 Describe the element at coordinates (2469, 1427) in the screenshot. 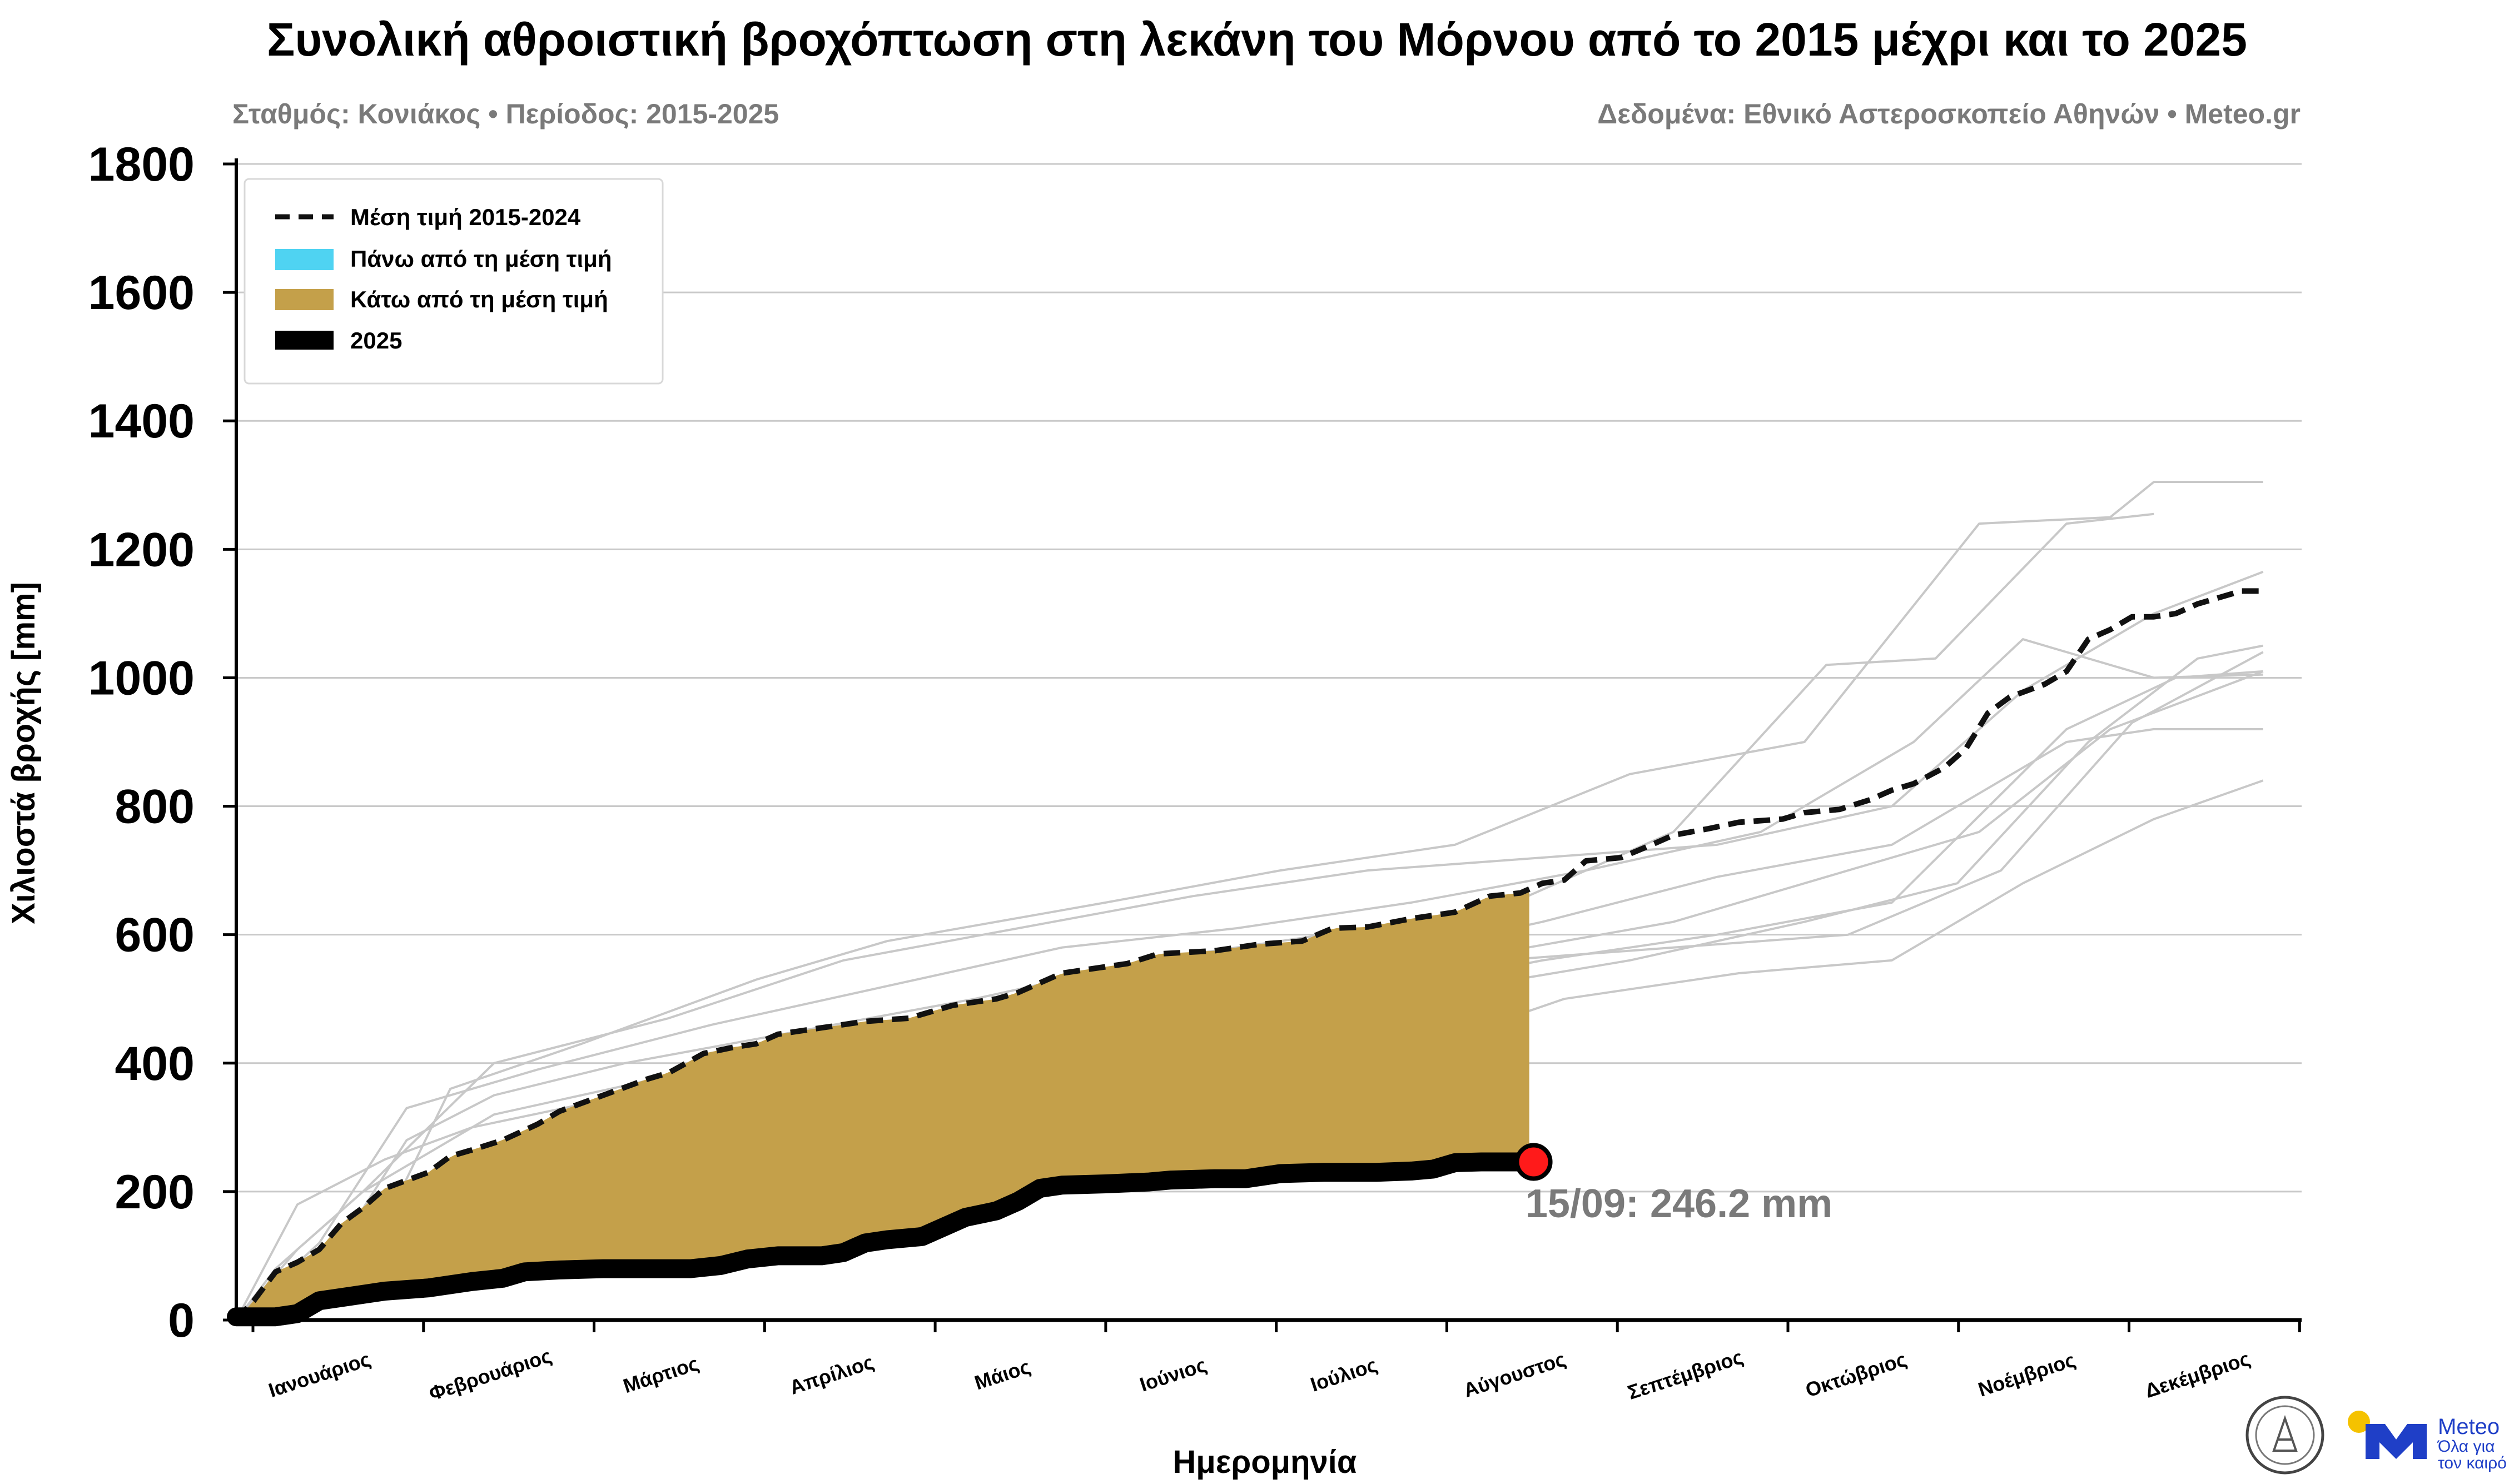

I see `meteo-name: Meteo` at that location.